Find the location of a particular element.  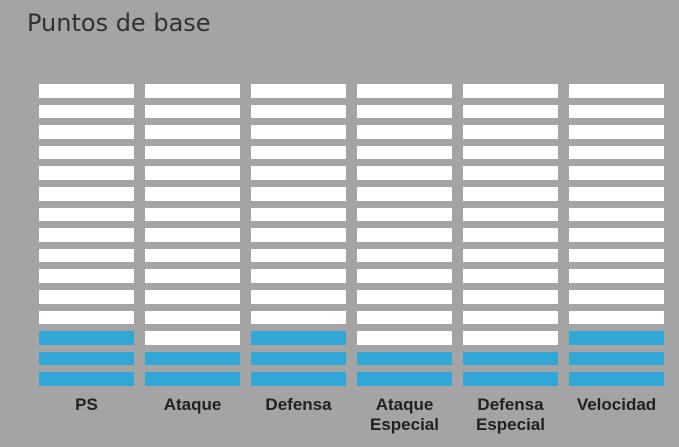

stat-defensa-especial: Defensa Especial is located at coordinates (510, 259).